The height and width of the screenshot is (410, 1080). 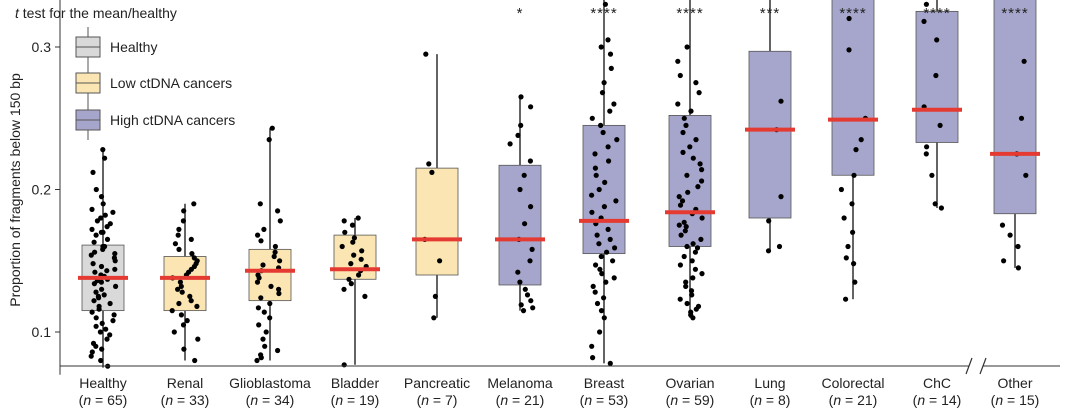 I want to click on sample-size-label: (n = 53), so click(x=604, y=400).